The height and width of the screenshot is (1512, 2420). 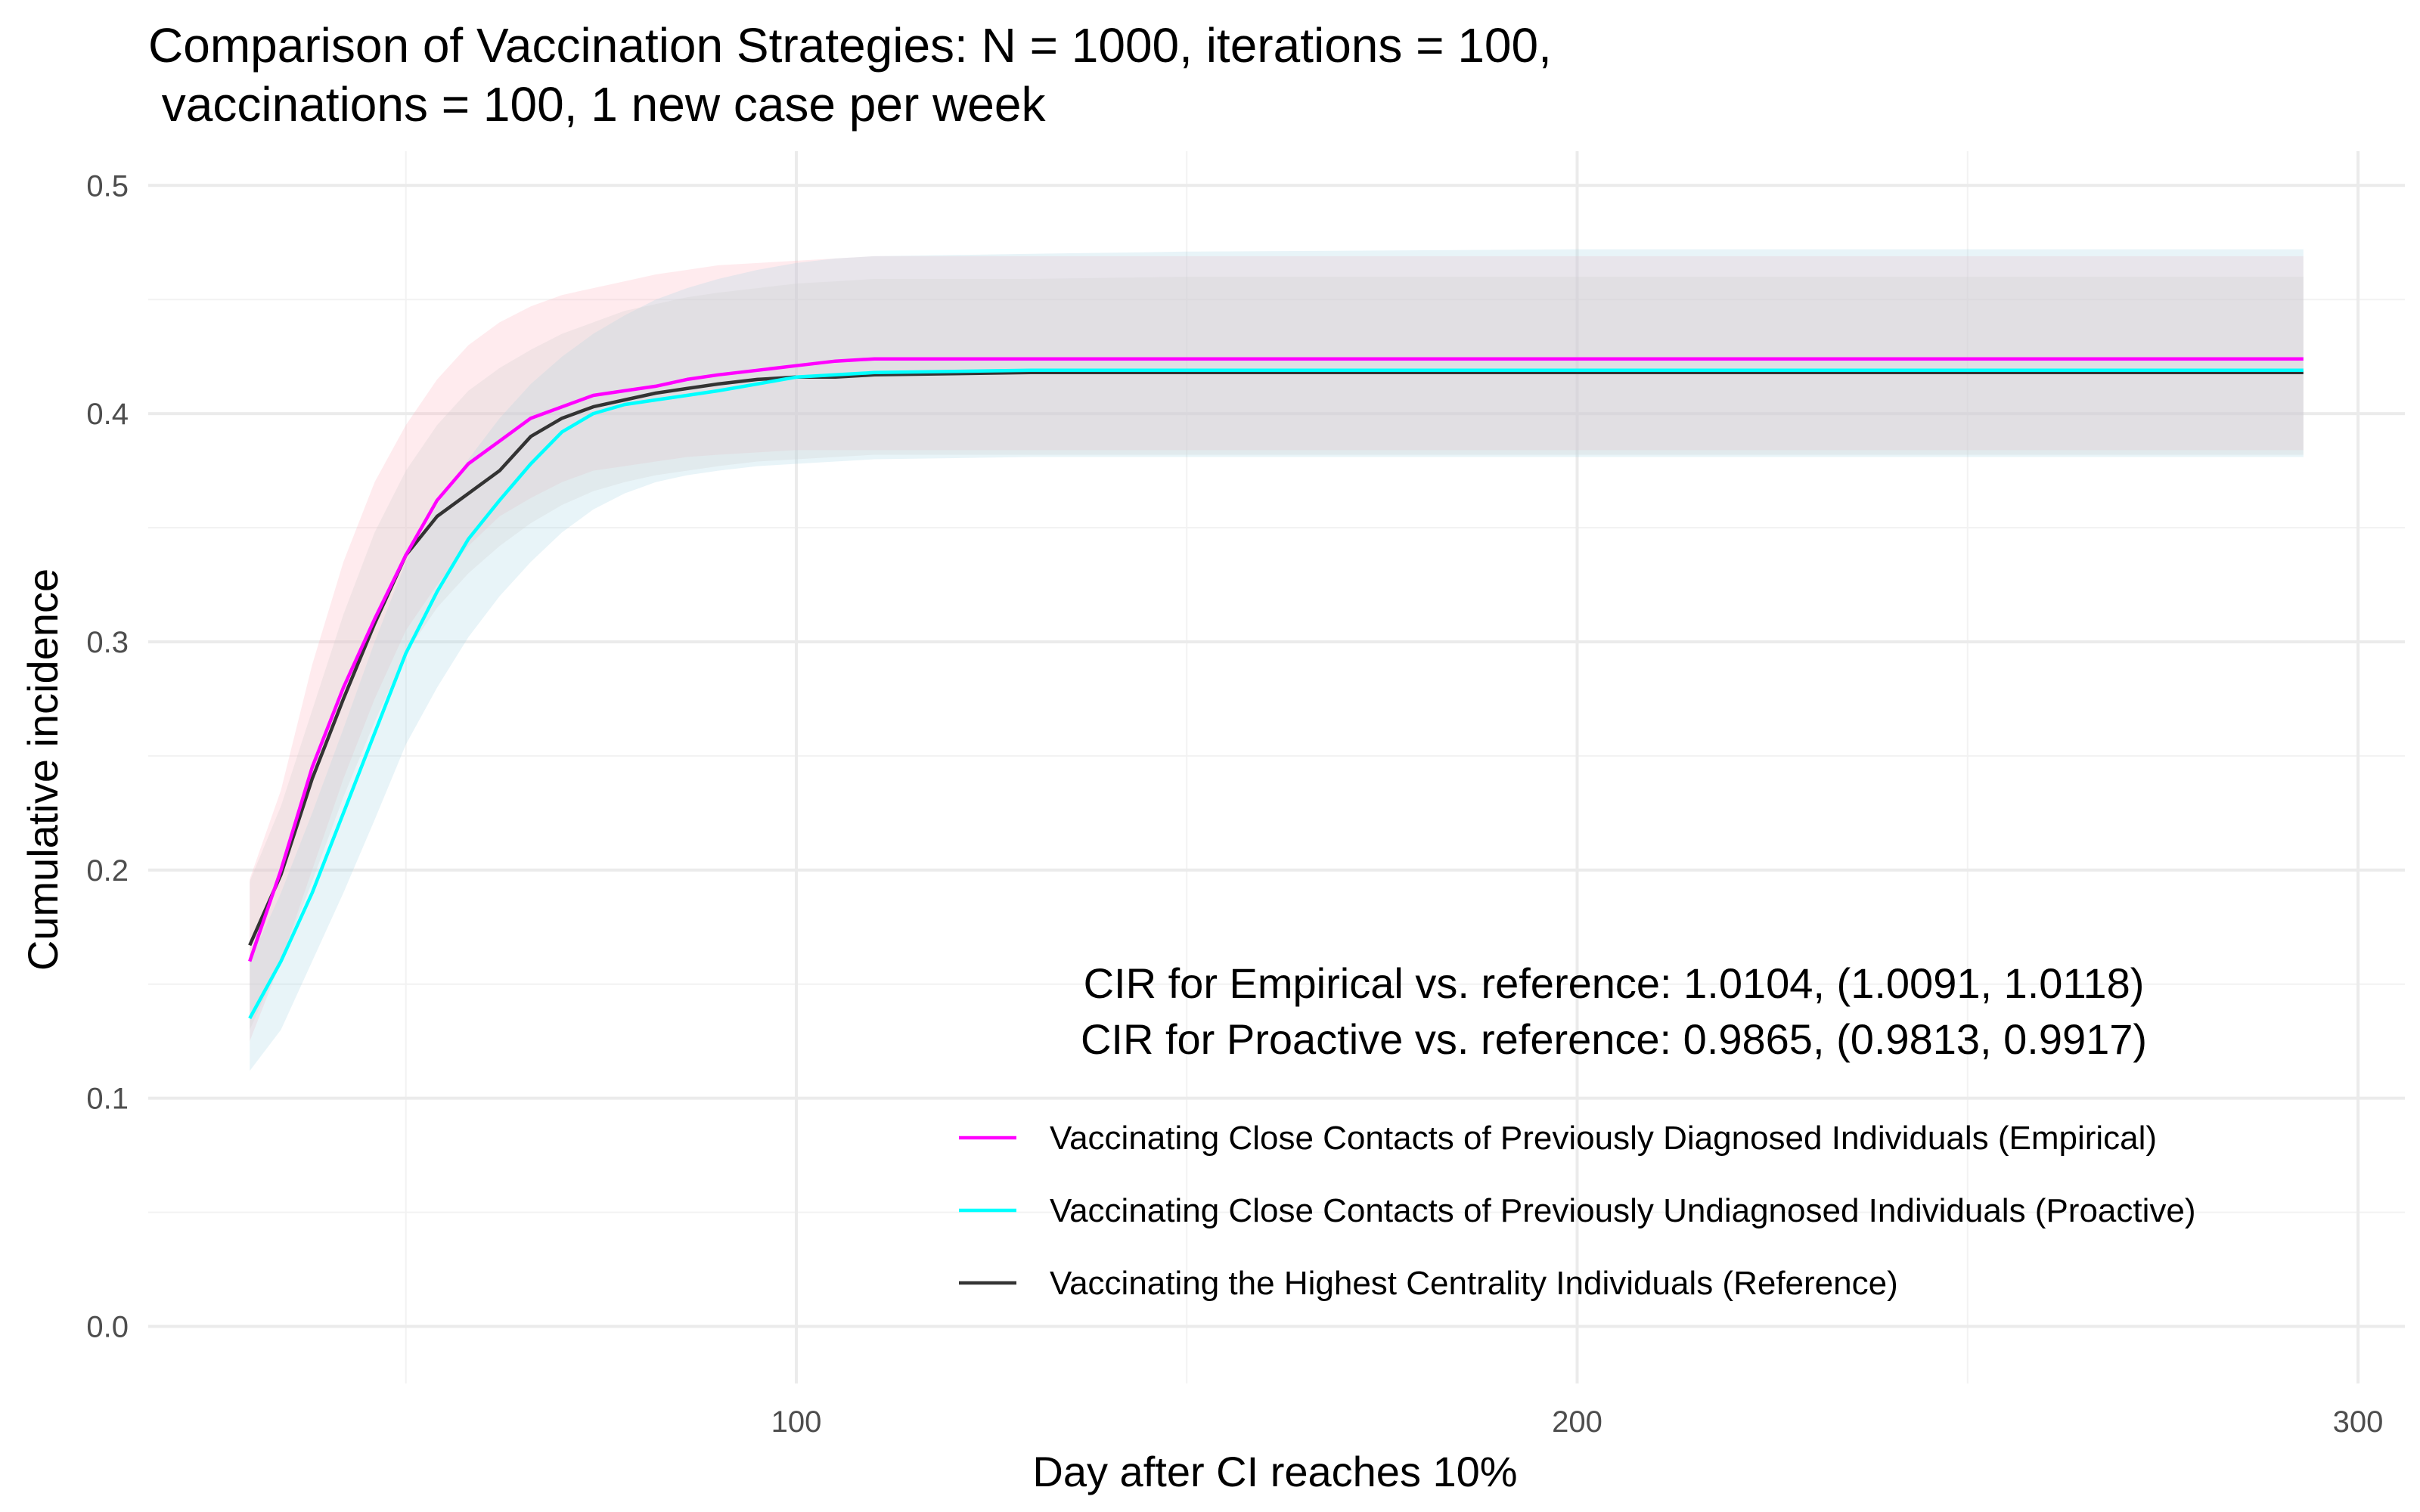 What do you see at coordinates (107, 756) in the screenshot?
I see `y-axis-ticks: 0.0 0.1 0.2 0.3 0.4 0.5` at bounding box center [107, 756].